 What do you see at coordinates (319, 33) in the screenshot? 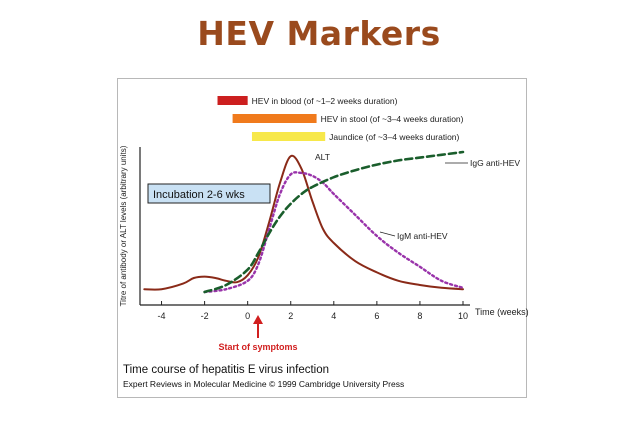
I see `slide-title: HEV Markers` at bounding box center [319, 33].